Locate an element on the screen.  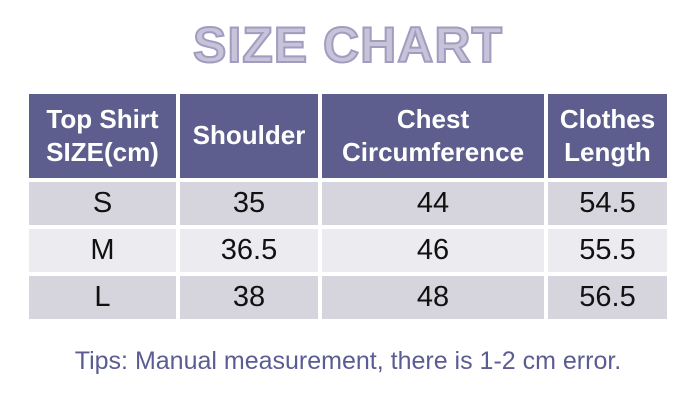
table-row-l: L 38 48 56.5 is located at coordinates (348, 297).